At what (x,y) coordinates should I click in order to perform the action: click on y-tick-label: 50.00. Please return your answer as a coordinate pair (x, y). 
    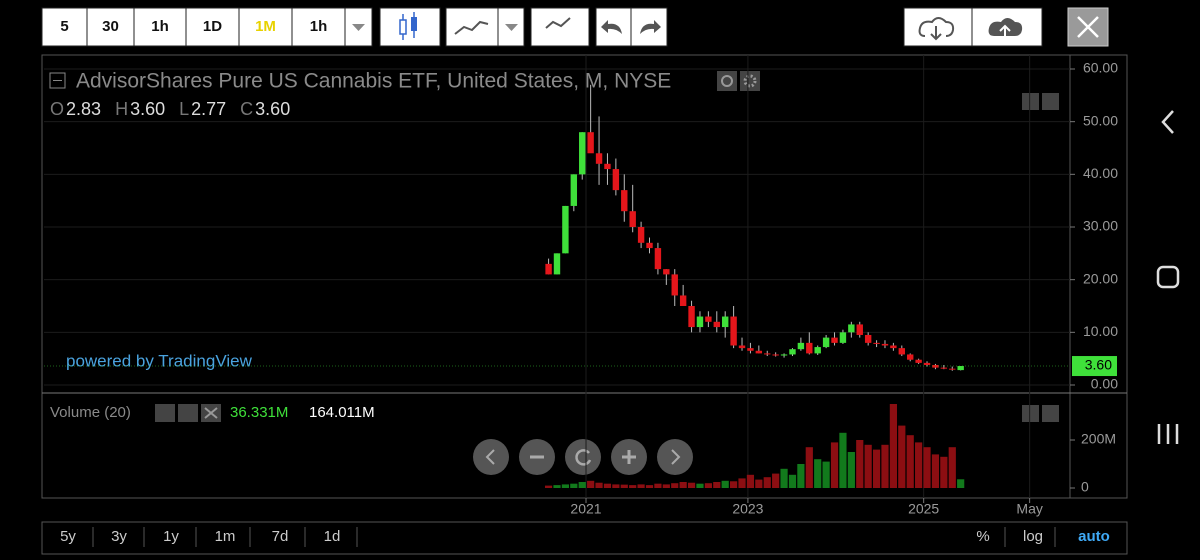
    Looking at the image, I should click on (1100, 120).